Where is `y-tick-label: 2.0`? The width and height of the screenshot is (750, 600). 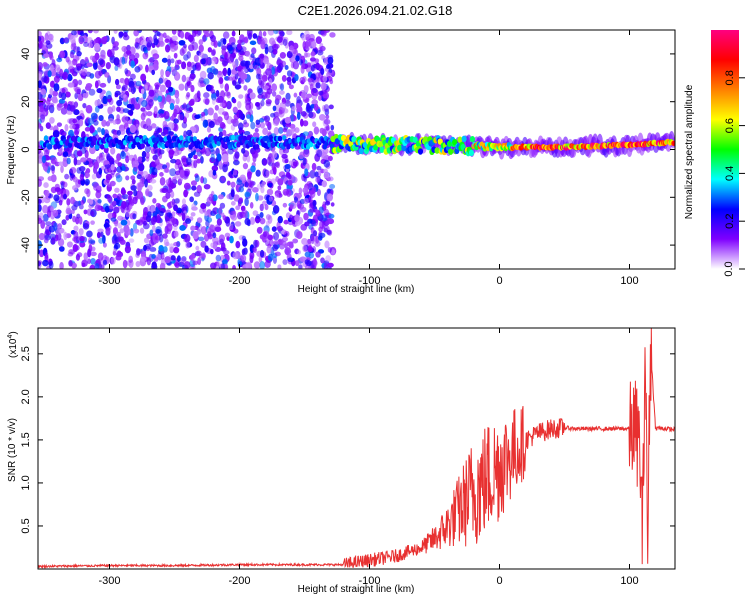 y-tick-label: 2.0 is located at coordinates (26, 396).